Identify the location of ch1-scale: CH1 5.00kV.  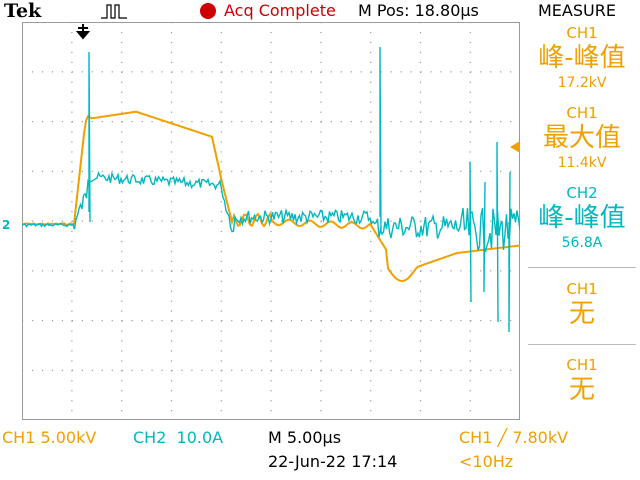
(49, 437).